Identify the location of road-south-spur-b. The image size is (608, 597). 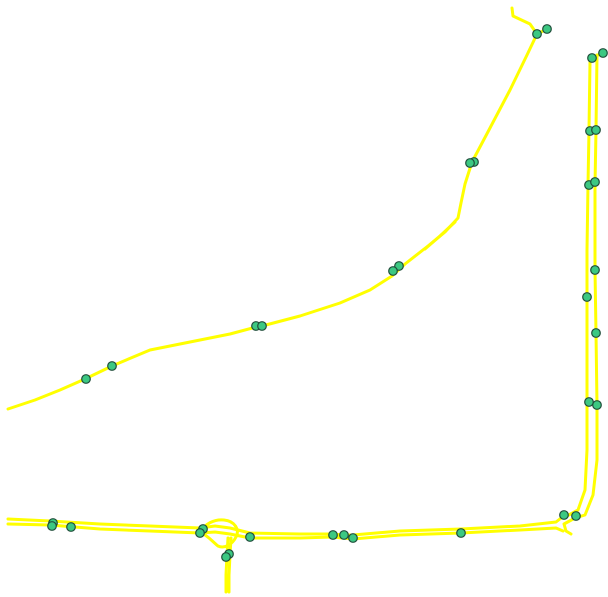
(230, 565).